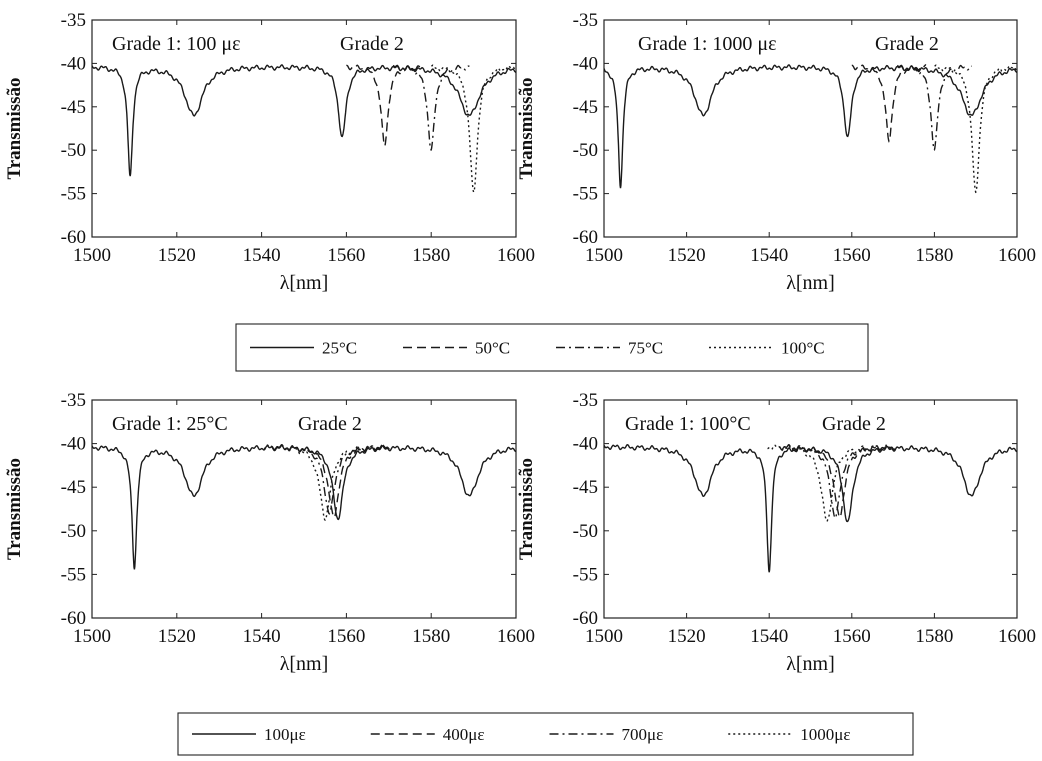 Image resolution: width=1042 pixels, height=761 pixels. I want to click on legend-label: 25°C, so click(339, 348).